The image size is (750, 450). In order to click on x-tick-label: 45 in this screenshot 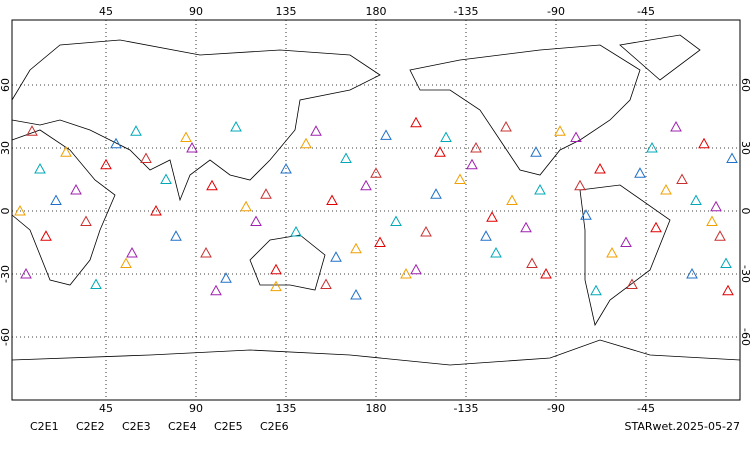, I will do `click(106, 11)`.